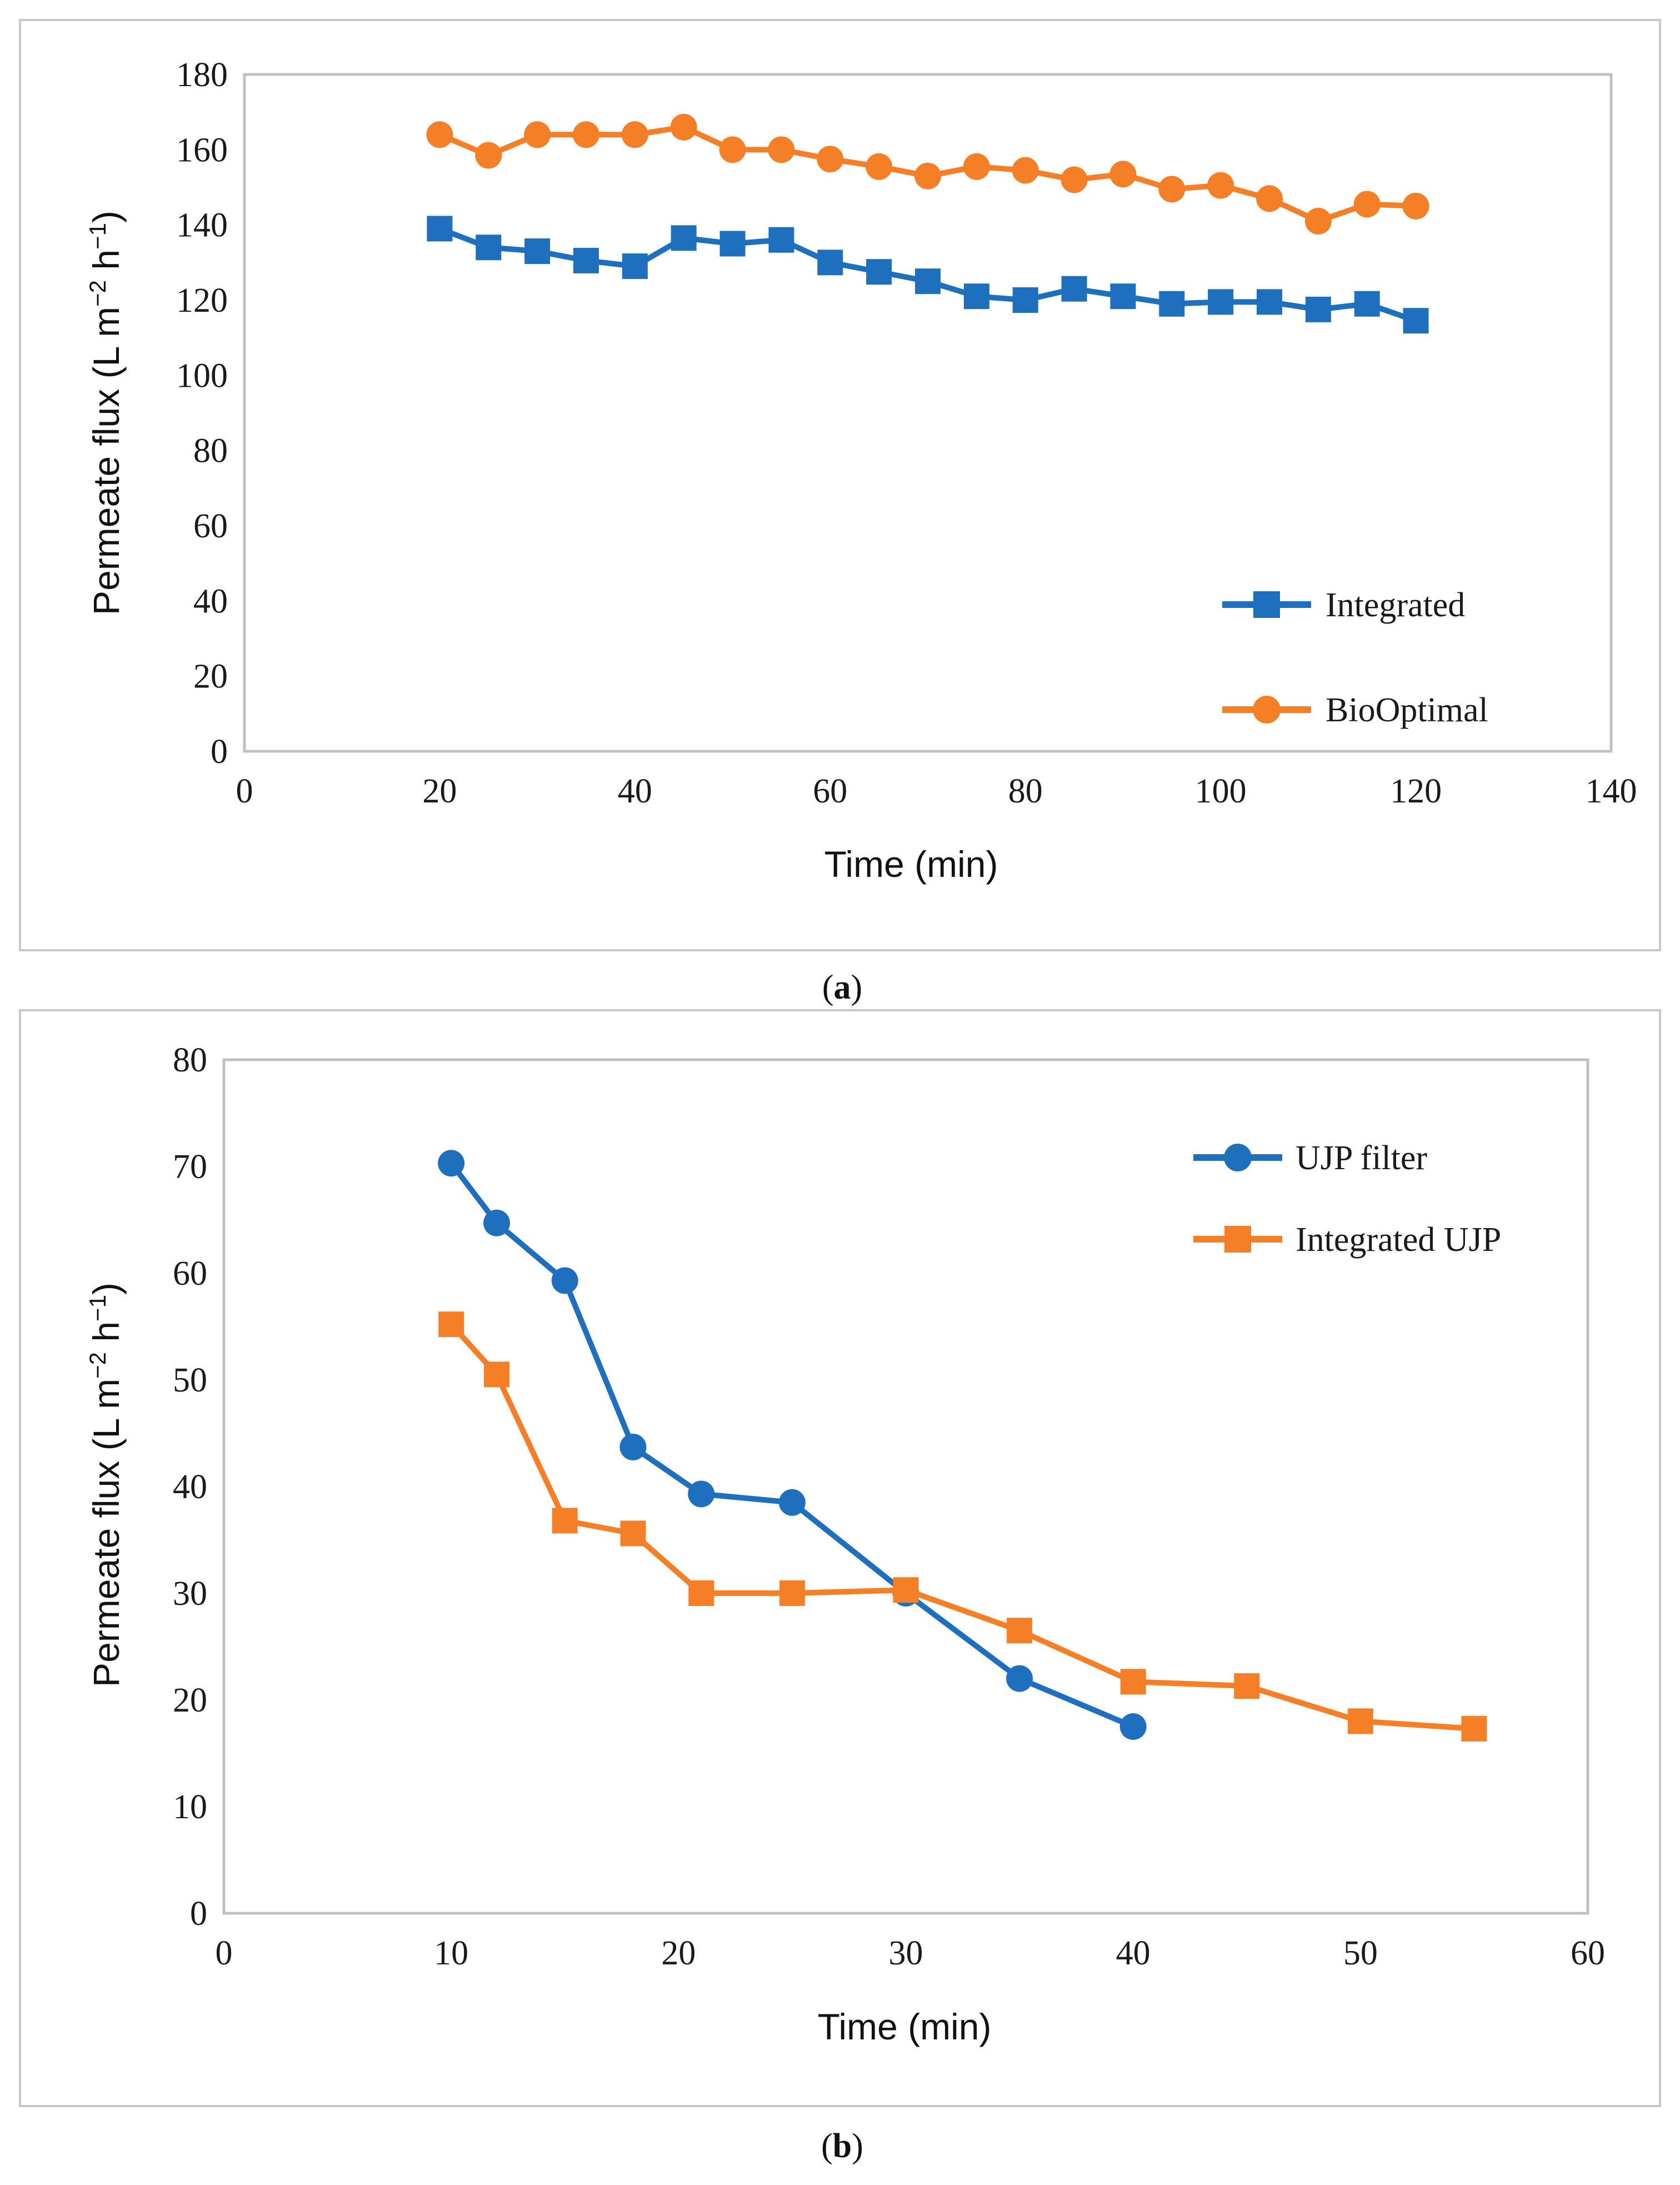 This screenshot has width=1680, height=2185. What do you see at coordinates (190, 1807) in the screenshot?
I see `y-tick-label: 10` at bounding box center [190, 1807].